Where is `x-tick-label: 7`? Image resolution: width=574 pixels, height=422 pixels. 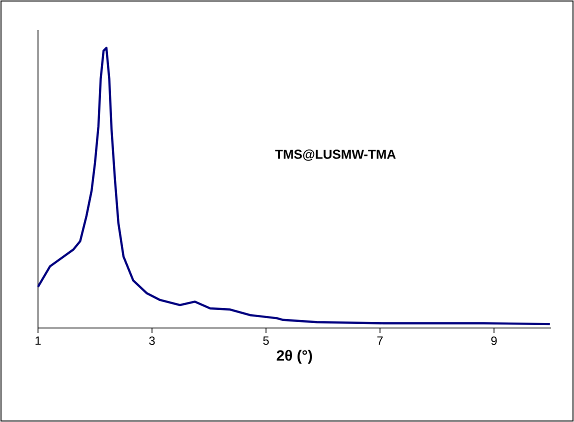 x-tick-label: 7 is located at coordinates (380, 340).